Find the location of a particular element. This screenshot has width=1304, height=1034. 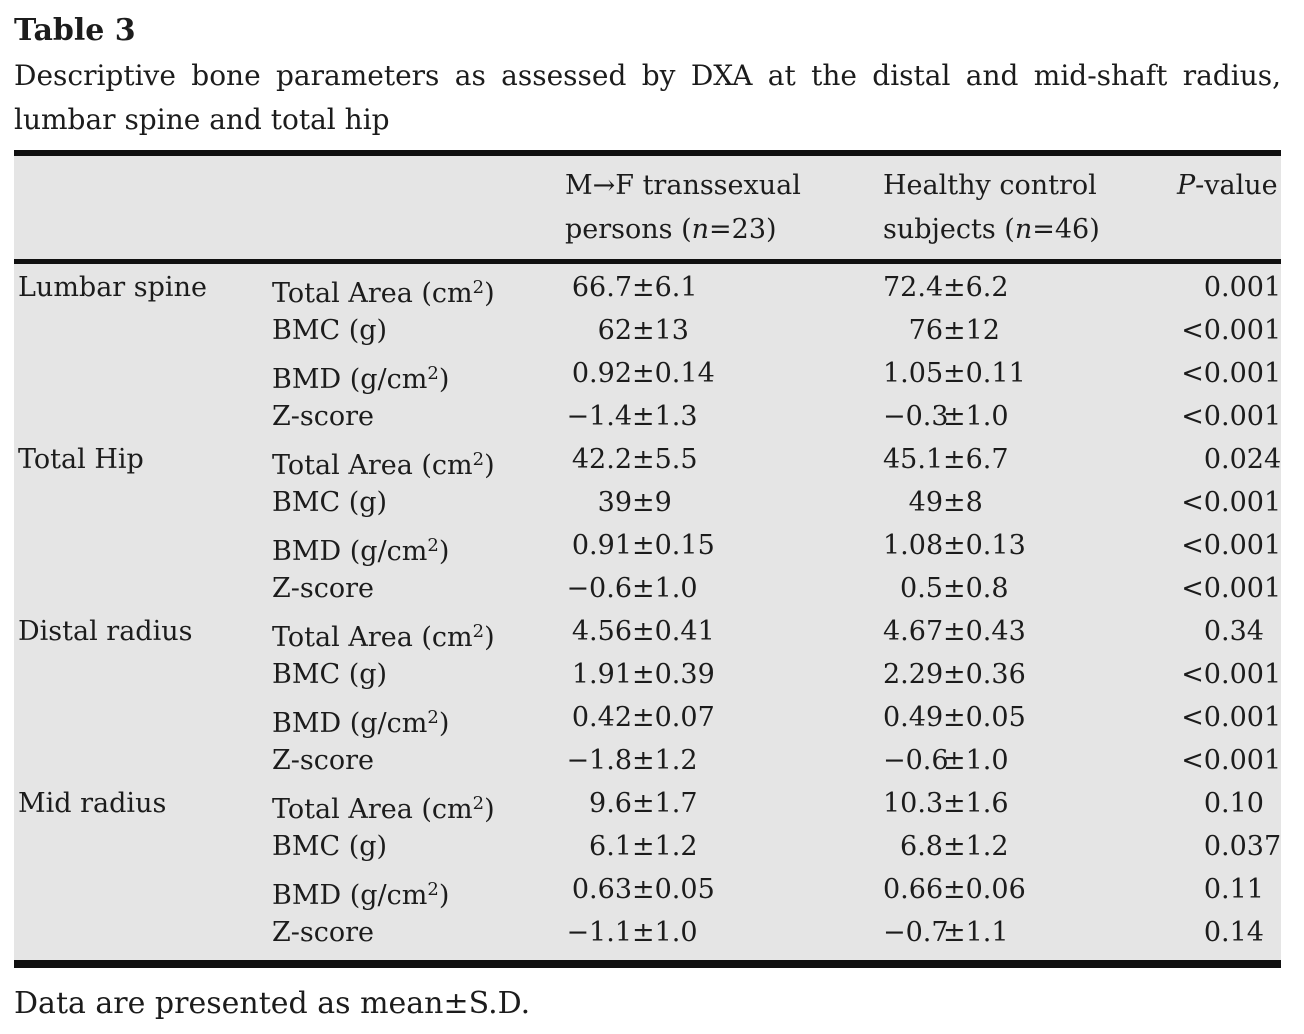

transsexual-value-cell: 39±9 is located at coordinates (724, 502).